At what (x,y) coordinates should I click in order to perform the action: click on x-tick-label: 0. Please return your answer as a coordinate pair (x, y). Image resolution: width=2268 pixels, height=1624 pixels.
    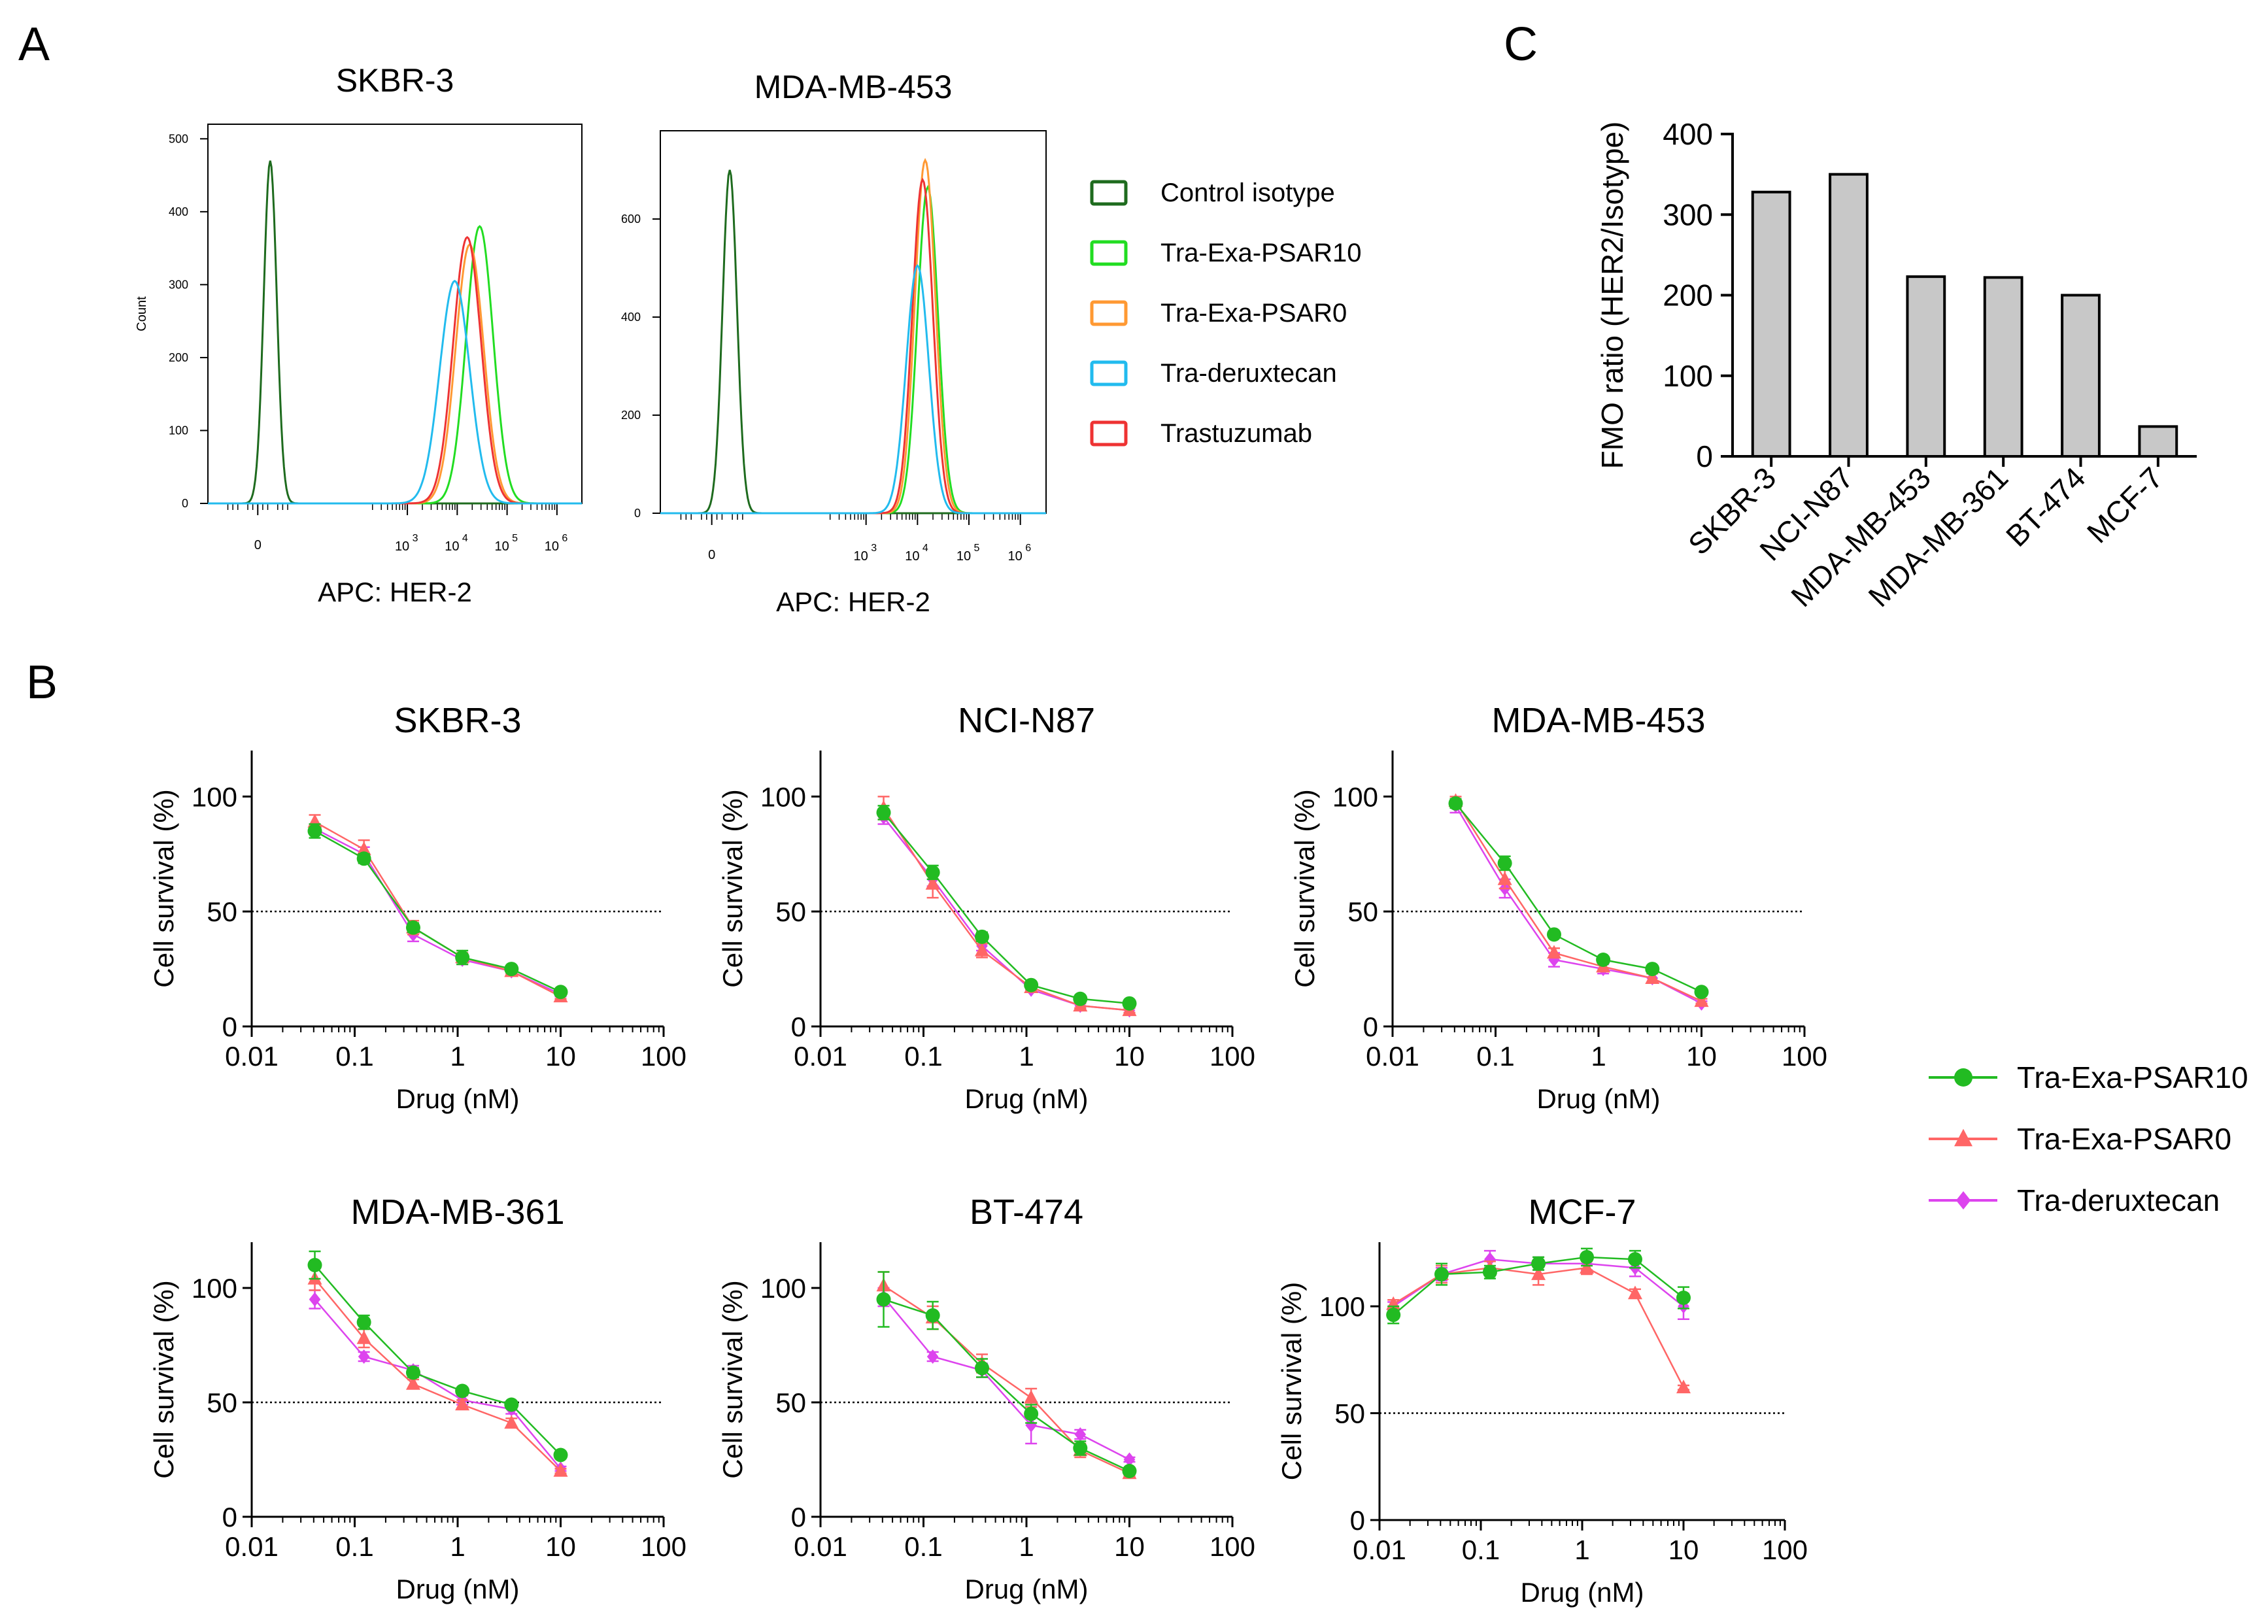
    Looking at the image, I should click on (258, 545).